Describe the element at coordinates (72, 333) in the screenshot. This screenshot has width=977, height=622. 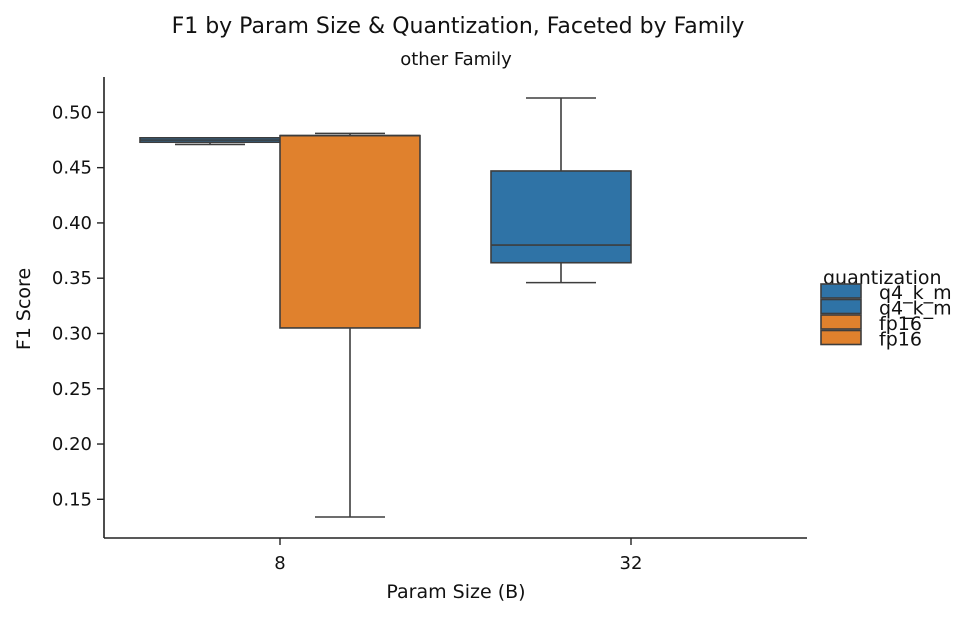
I see `y-tick-label: 0.30` at that location.